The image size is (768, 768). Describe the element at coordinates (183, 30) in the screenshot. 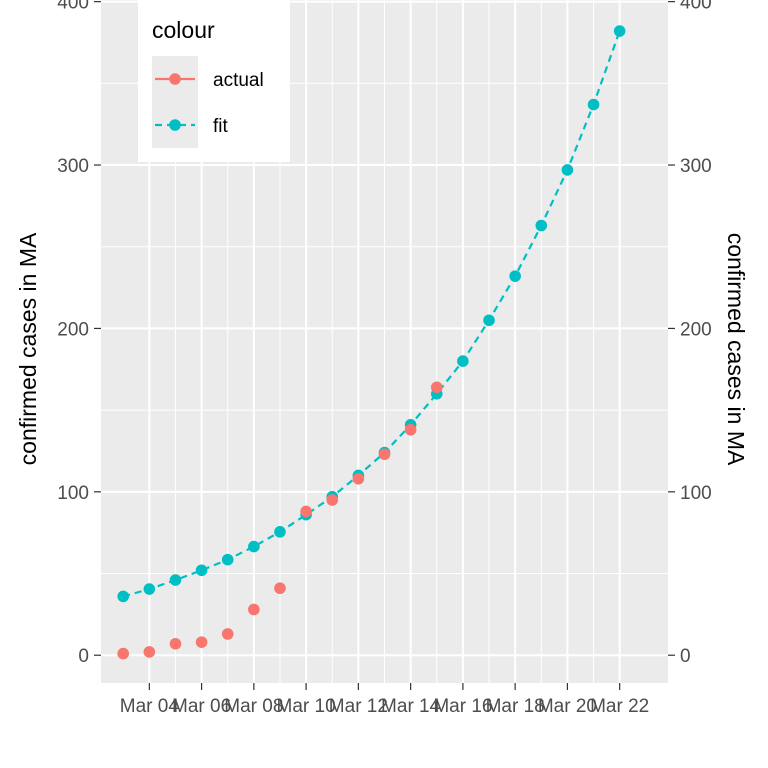

I see `legend-title: colour` at that location.